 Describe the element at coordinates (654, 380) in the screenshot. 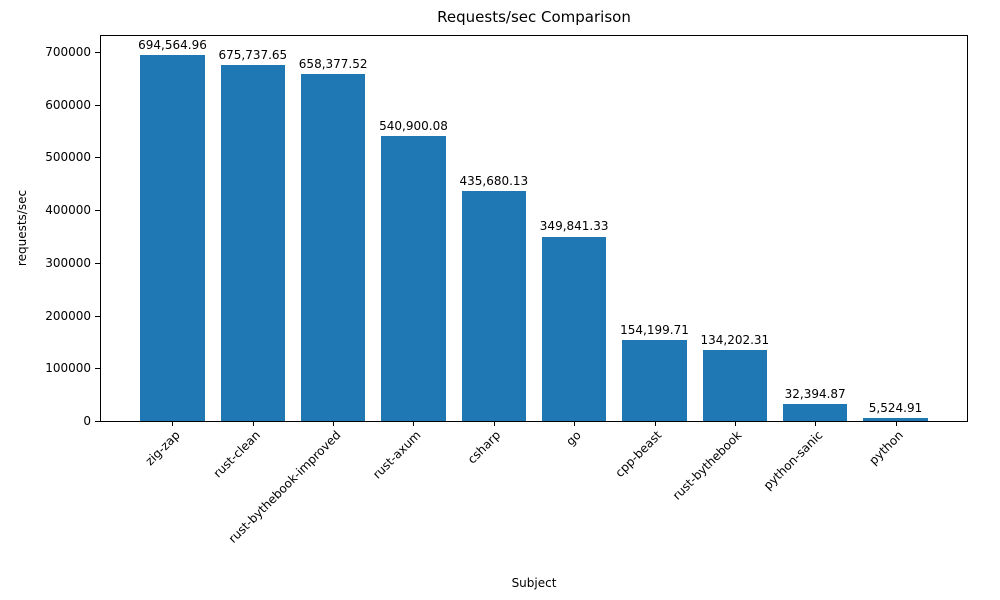

I see `bar-cpp-beast` at that location.